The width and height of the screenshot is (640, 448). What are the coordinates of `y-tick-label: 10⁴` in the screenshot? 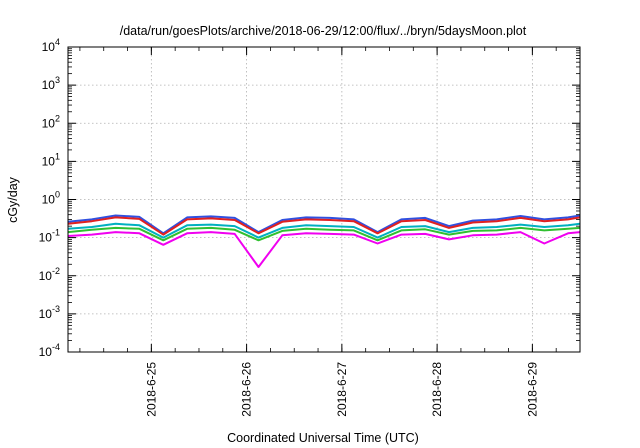 It's located at (51, 45).